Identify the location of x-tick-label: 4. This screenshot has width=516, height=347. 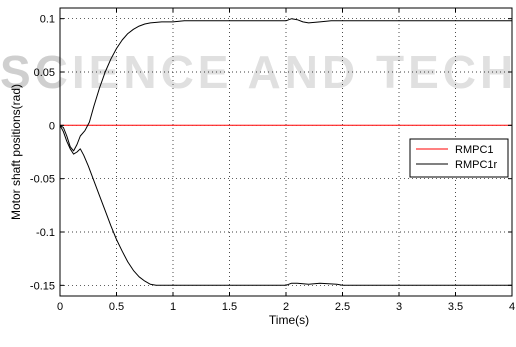
(512, 307).